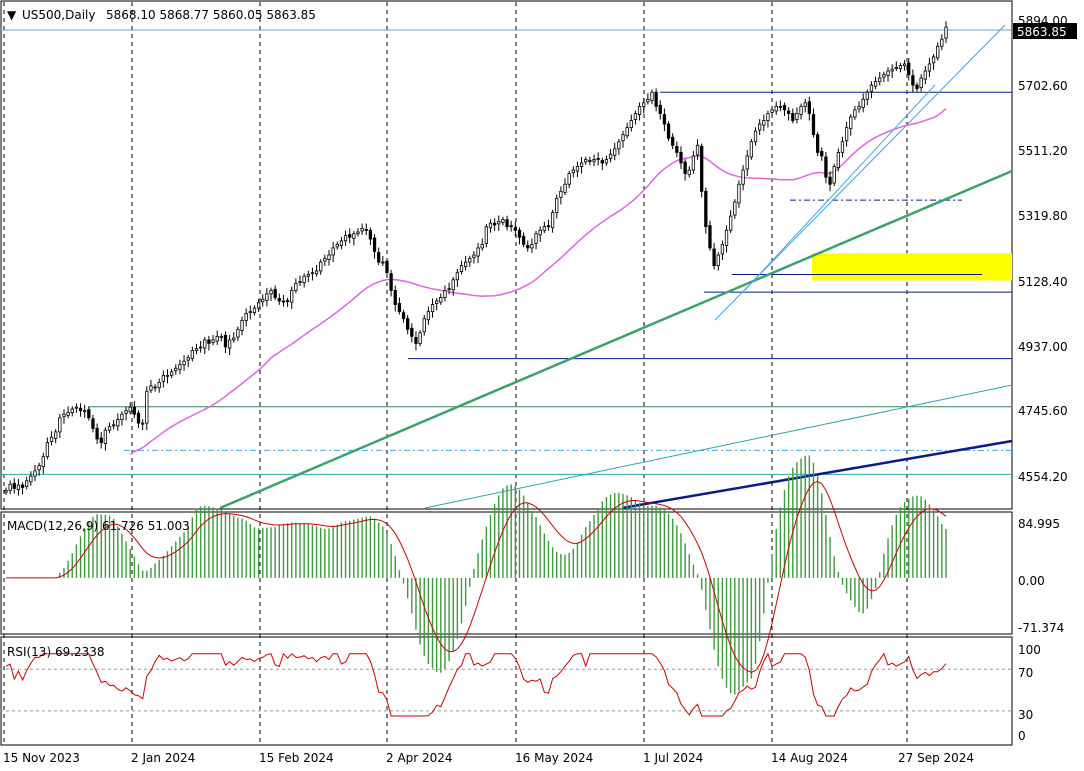  What do you see at coordinates (211, 15) in the screenshot?
I see `ohlc-header: 5868.10 5868.77 5860.05 5863.85` at bounding box center [211, 15].